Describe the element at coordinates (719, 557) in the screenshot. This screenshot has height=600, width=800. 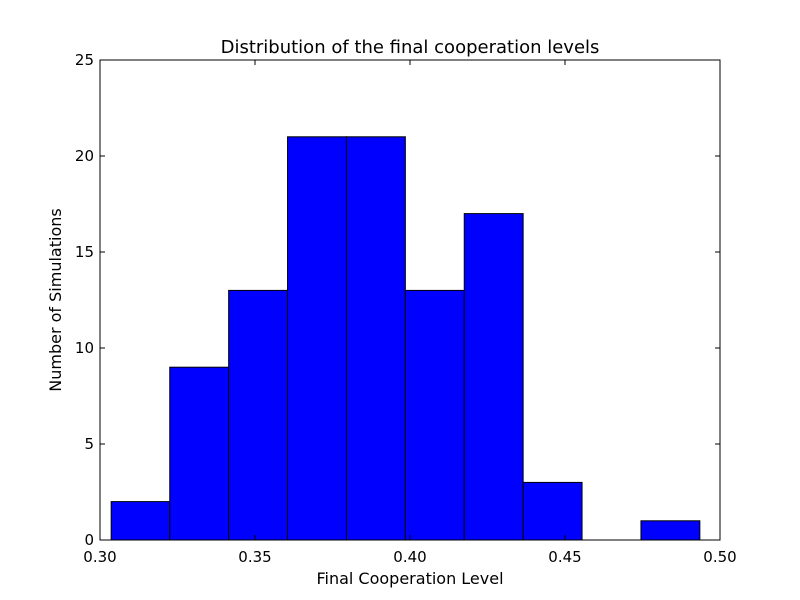
I see `x-tick-label-4: 0.50` at that location.